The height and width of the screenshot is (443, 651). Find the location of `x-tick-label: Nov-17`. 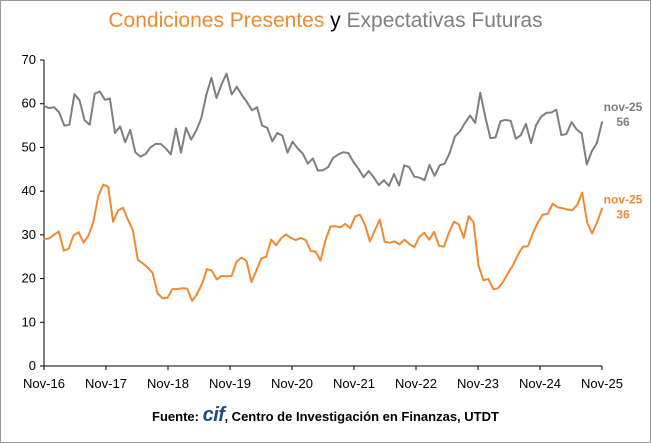

x-tick-label: Nov-17 is located at coordinates (106, 383).